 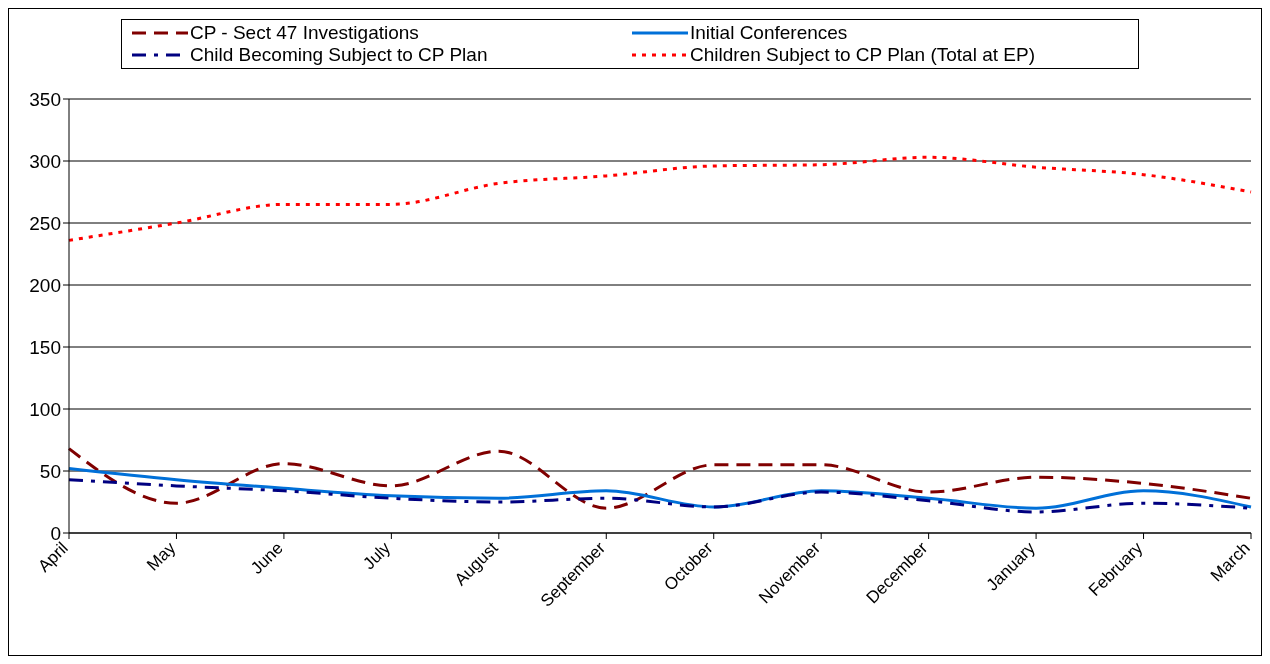 I want to click on x-tick-label: May, so click(x=161, y=556).